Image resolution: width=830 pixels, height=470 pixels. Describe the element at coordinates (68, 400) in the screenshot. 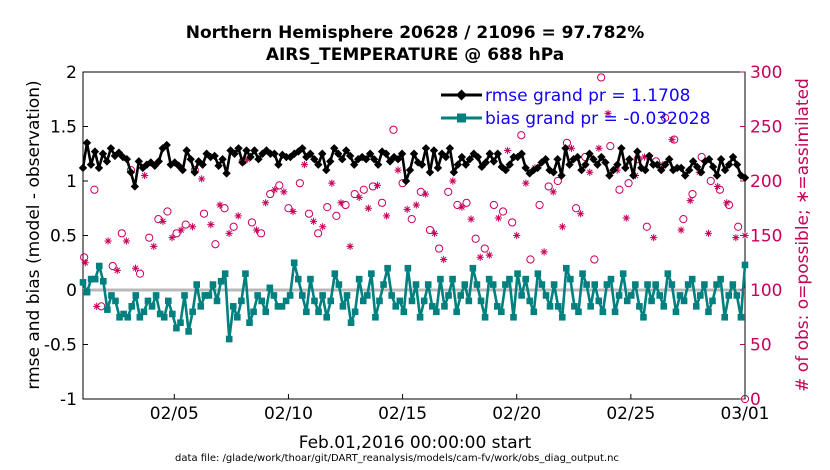

I see `y-tick-left-label: -1` at that location.